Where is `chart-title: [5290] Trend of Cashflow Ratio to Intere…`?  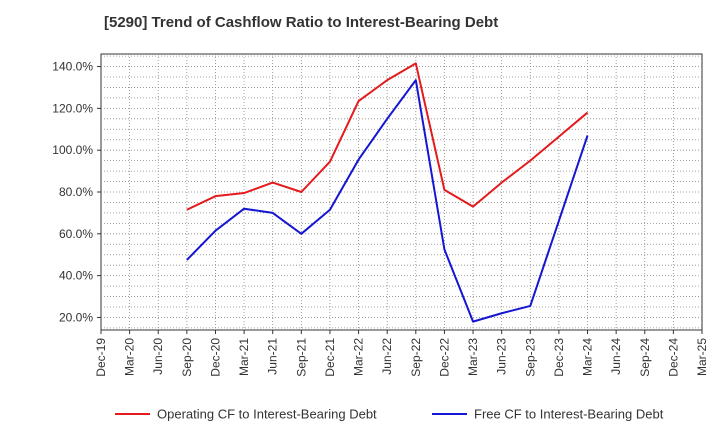 chart-title: [5290] Trend of Cashflow Ratio to Intere… is located at coordinates (301, 22).